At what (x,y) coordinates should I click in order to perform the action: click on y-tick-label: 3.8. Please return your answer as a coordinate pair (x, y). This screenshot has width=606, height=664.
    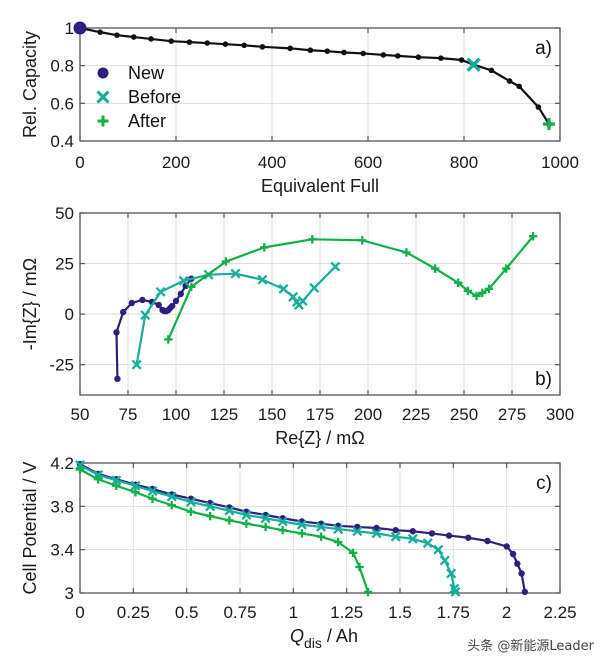
    Looking at the image, I should click on (62, 506).